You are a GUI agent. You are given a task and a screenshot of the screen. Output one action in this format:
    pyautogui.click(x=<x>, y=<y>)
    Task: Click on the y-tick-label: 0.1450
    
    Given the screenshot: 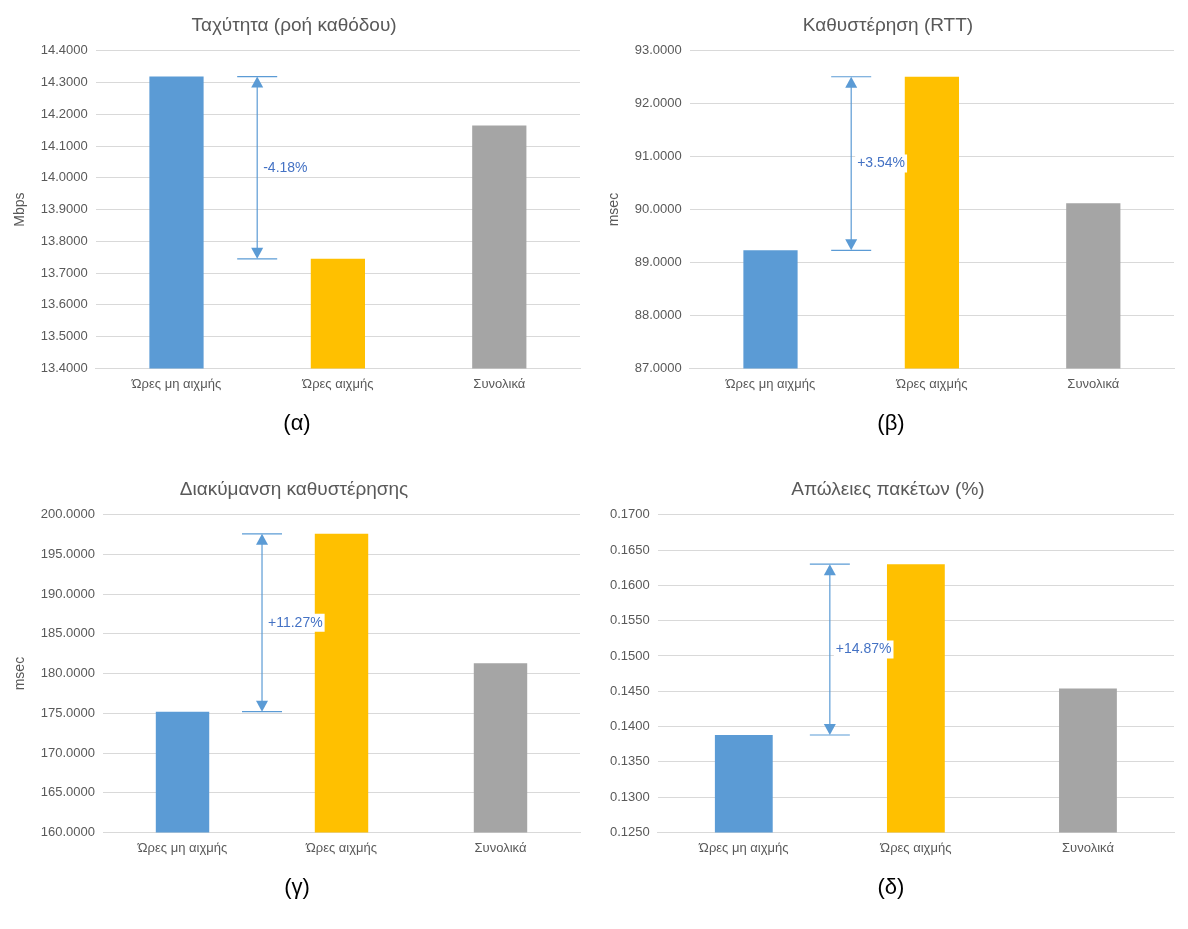 What is the action you would take?
    pyautogui.click(x=630, y=690)
    